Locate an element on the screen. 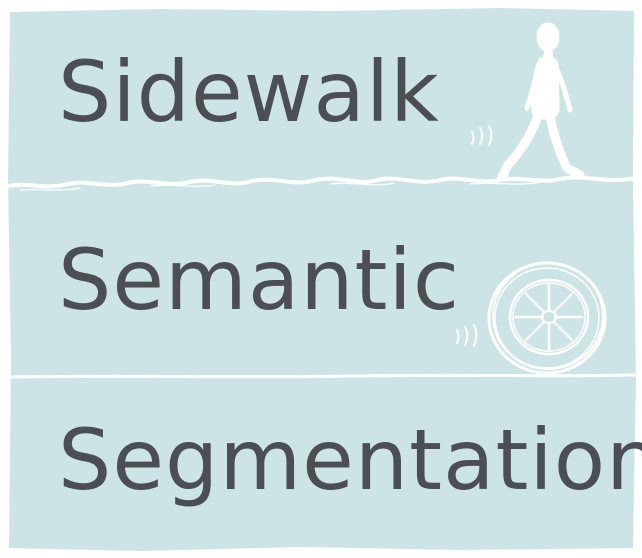 The height and width of the screenshot is (558, 642). top-divider-texture is located at coordinates (280, 186).